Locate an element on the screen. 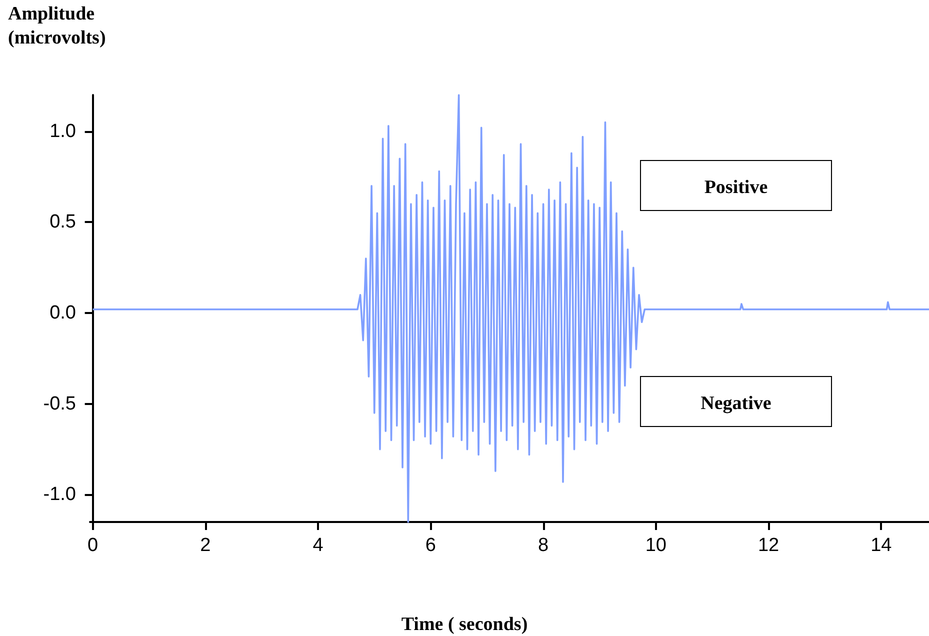 This screenshot has height=636, width=929. x-tick-label: 12 is located at coordinates (769, 545).